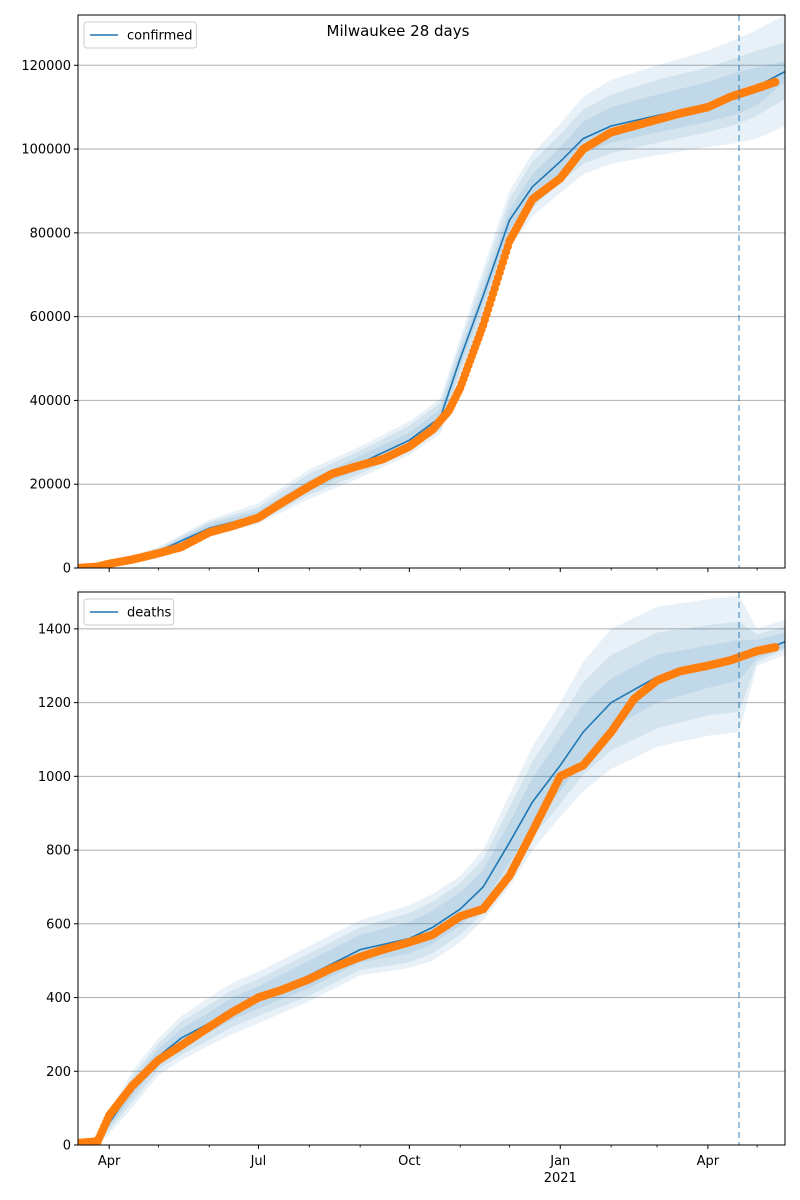  Describe the element at coordinates (398, 31) in the screenshot. I see `figure-title: Milwaukee 28 days` at that location.